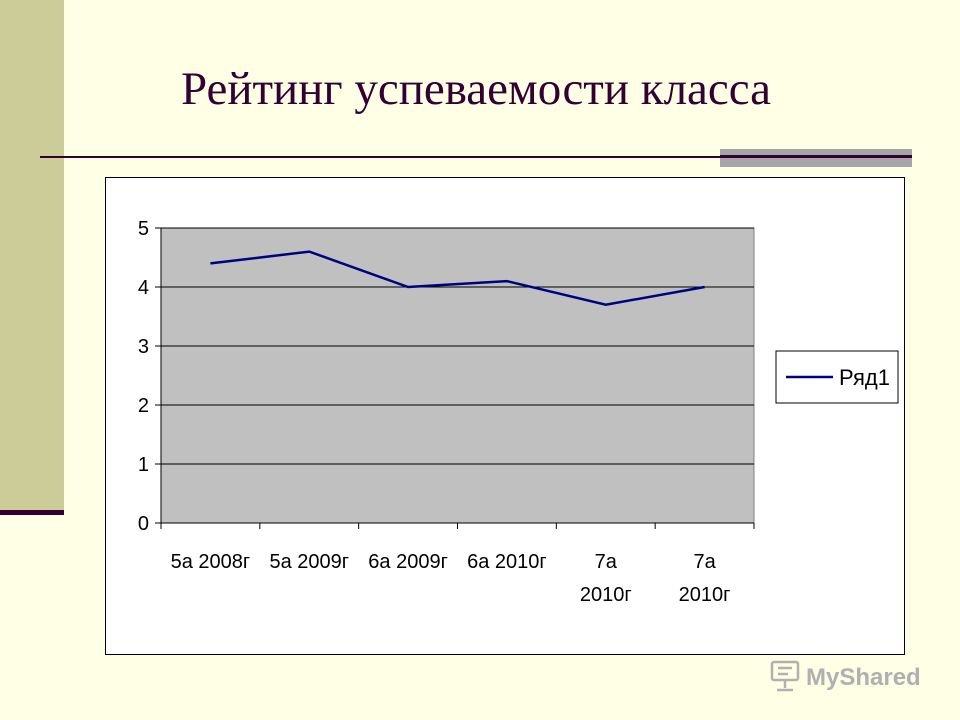 The image size is (960, 720). What do you see at coordinates (476, 157) in the screenshot?
I see `title-underline` at bounding box center [476, 157].